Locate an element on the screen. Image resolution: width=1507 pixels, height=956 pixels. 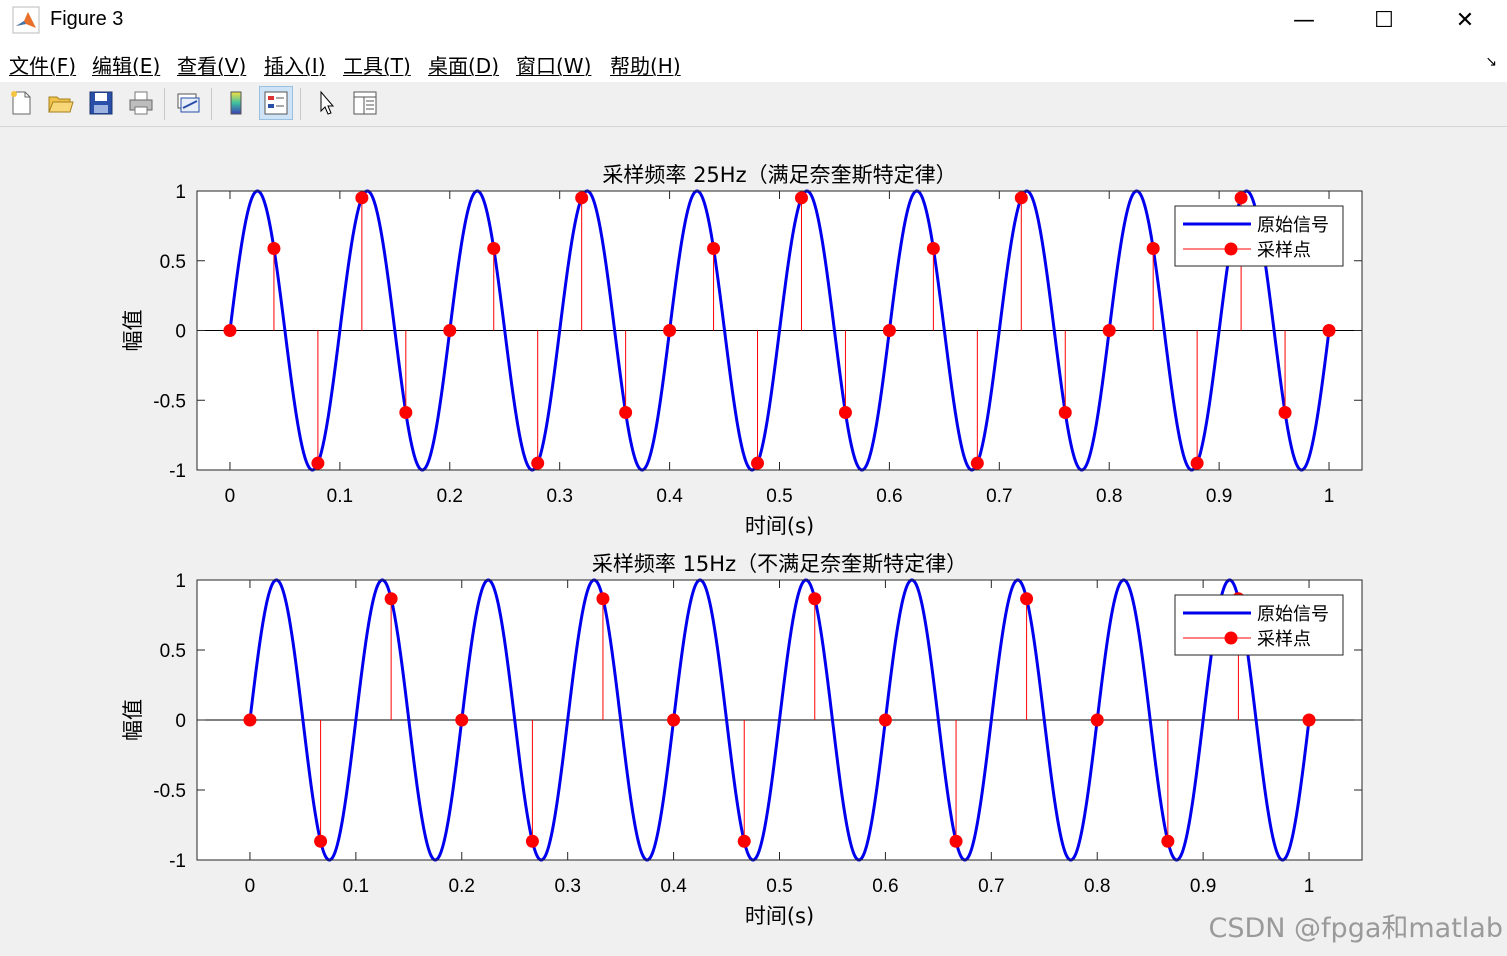
new-figure-icon is located at coordinates (21, 103).